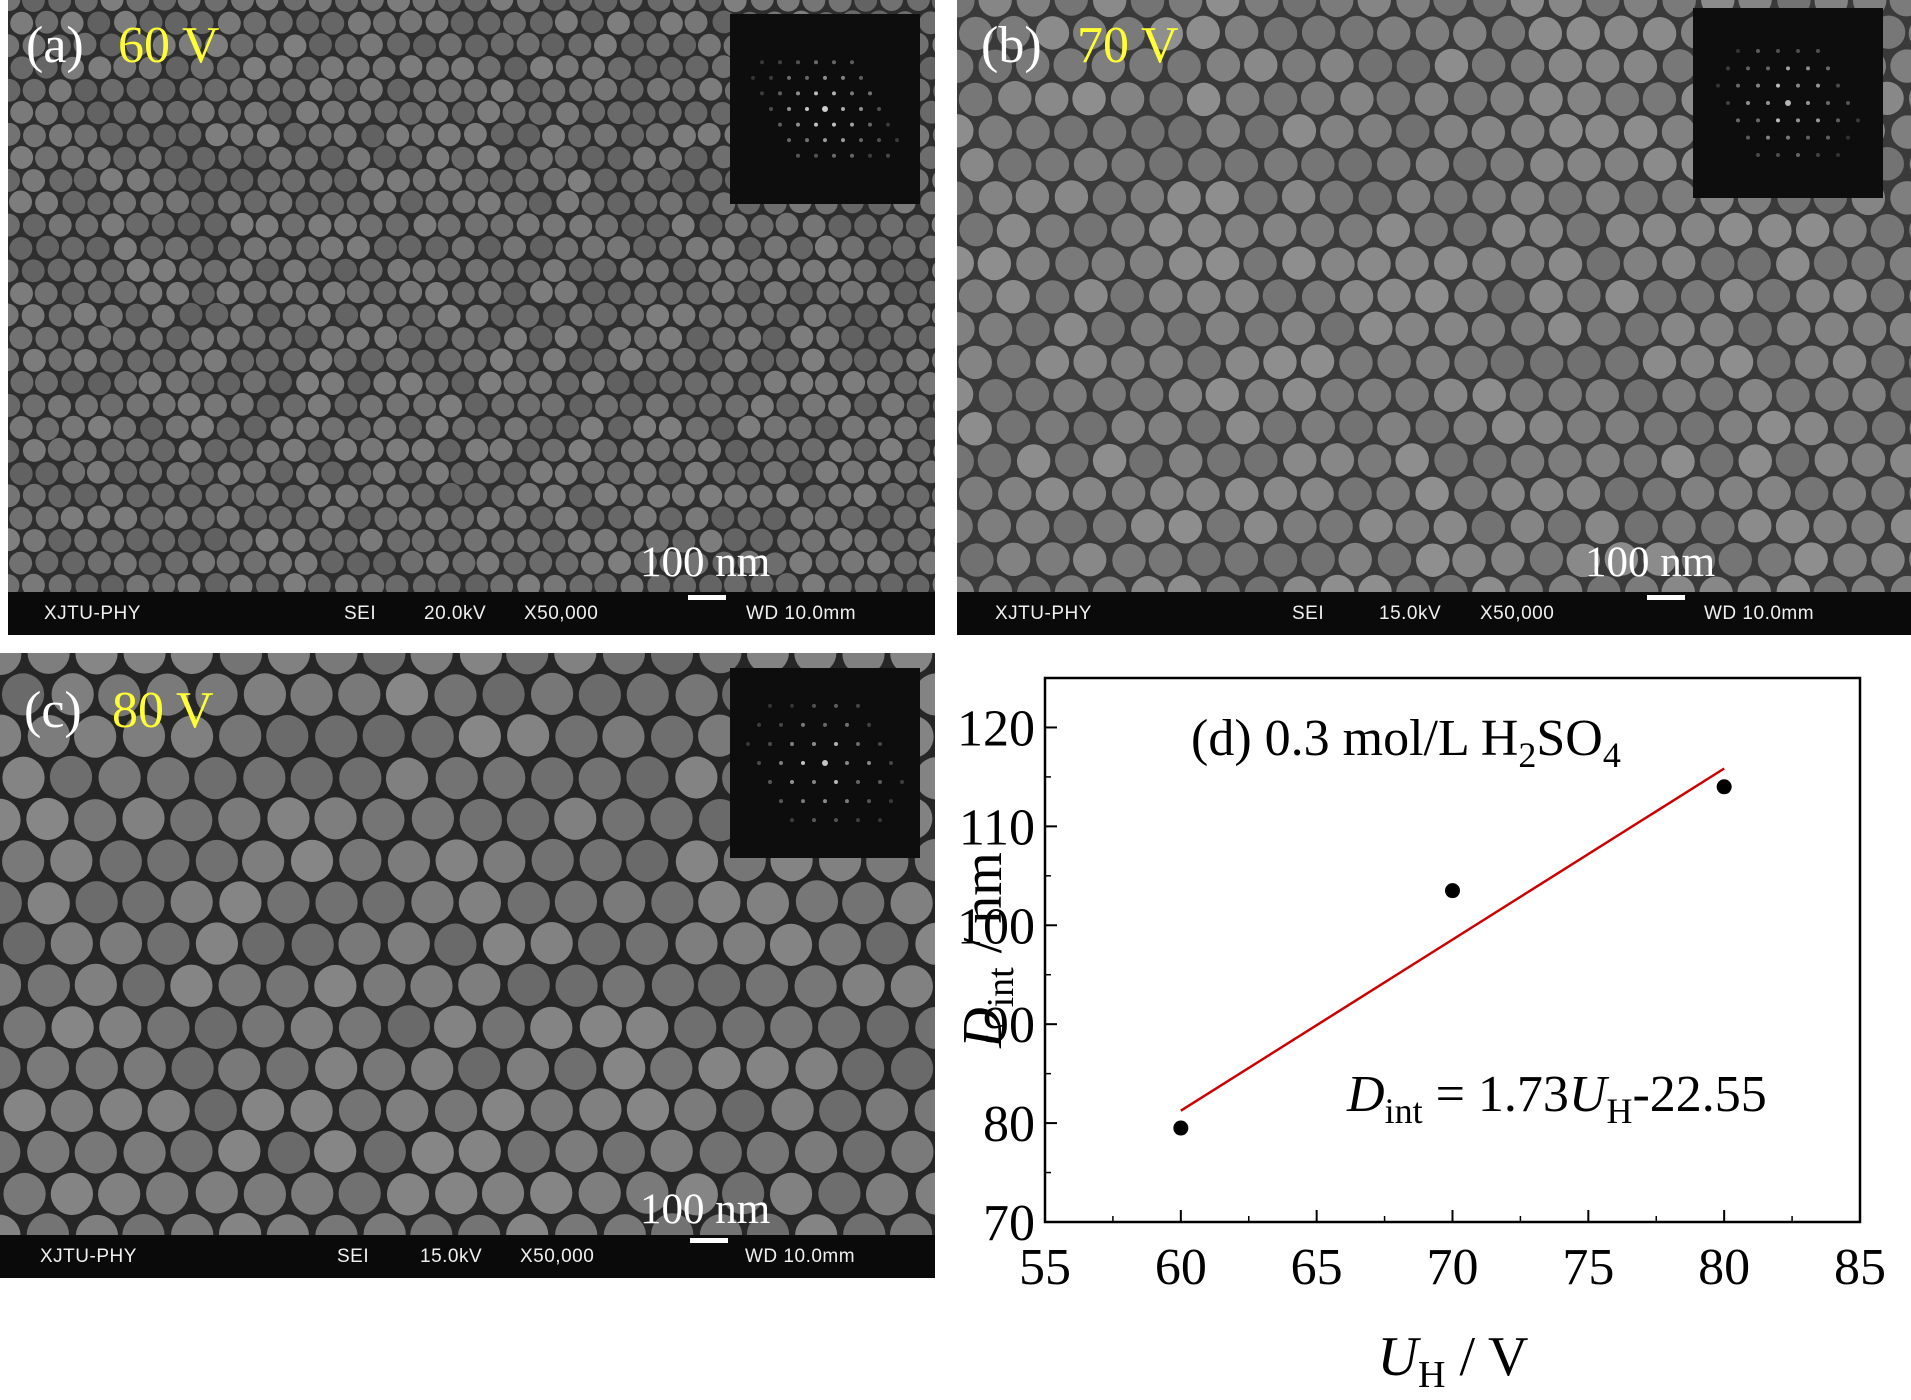  What do you see at coordinates (800, 1256) in the screenshot?
I see `info-wd-c: WD 10.0mm` at bounding box center [800, 1256].